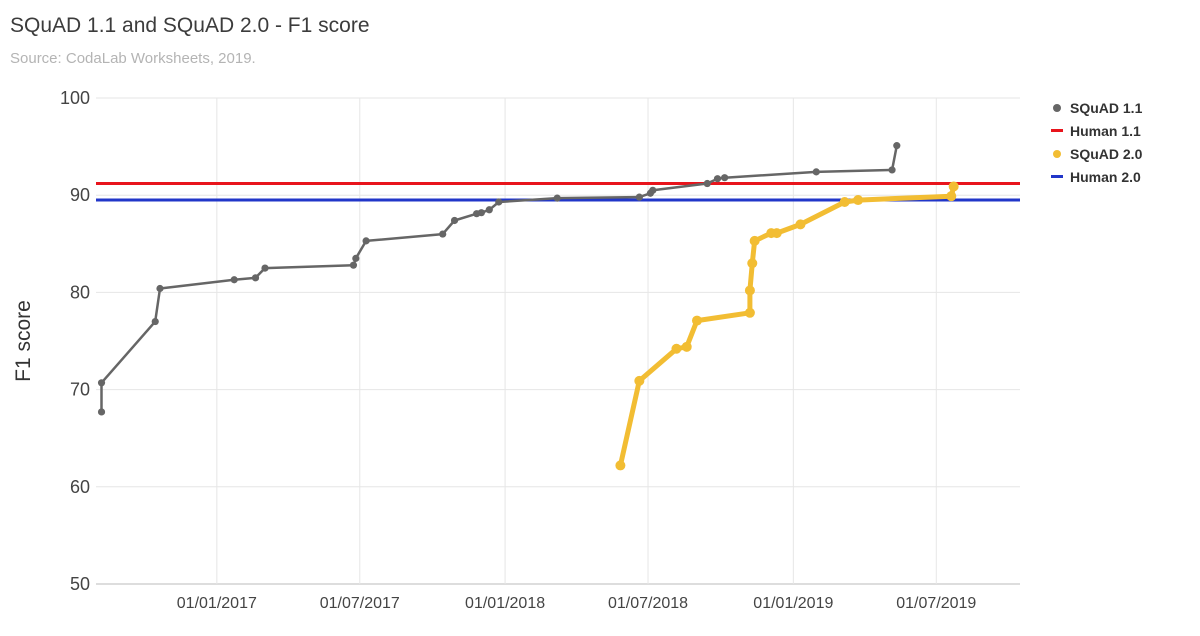  I want to click on y-axis-label: F1 score, so click(23, 341).